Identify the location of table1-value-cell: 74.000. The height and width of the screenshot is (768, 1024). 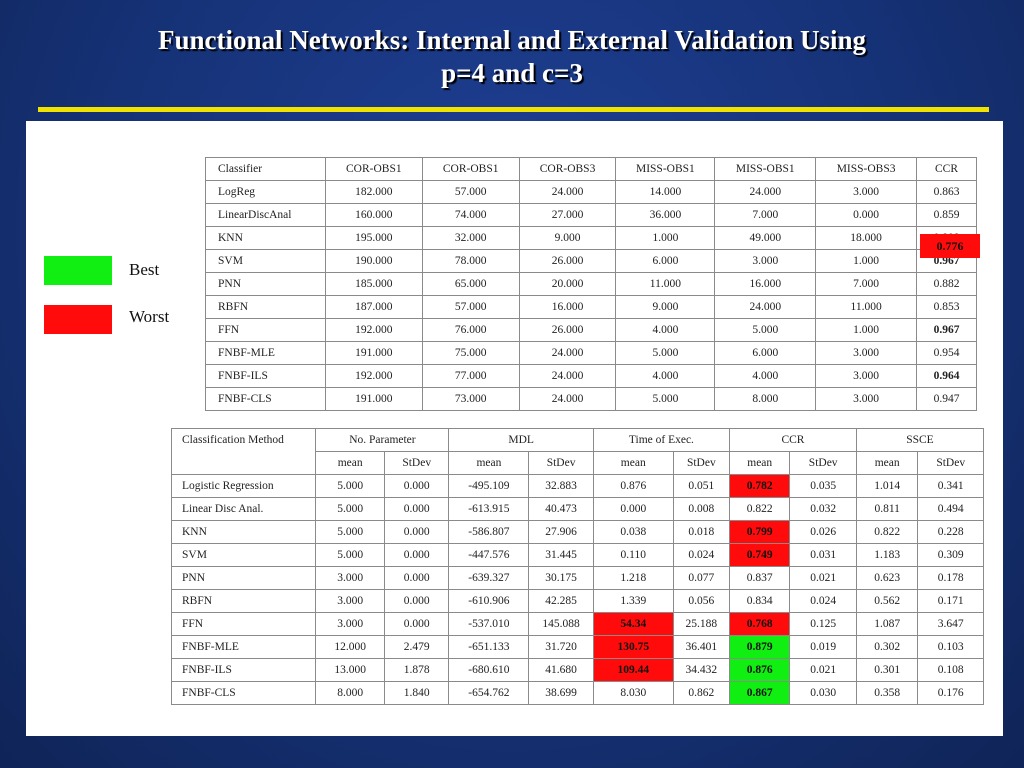
(470, 215).